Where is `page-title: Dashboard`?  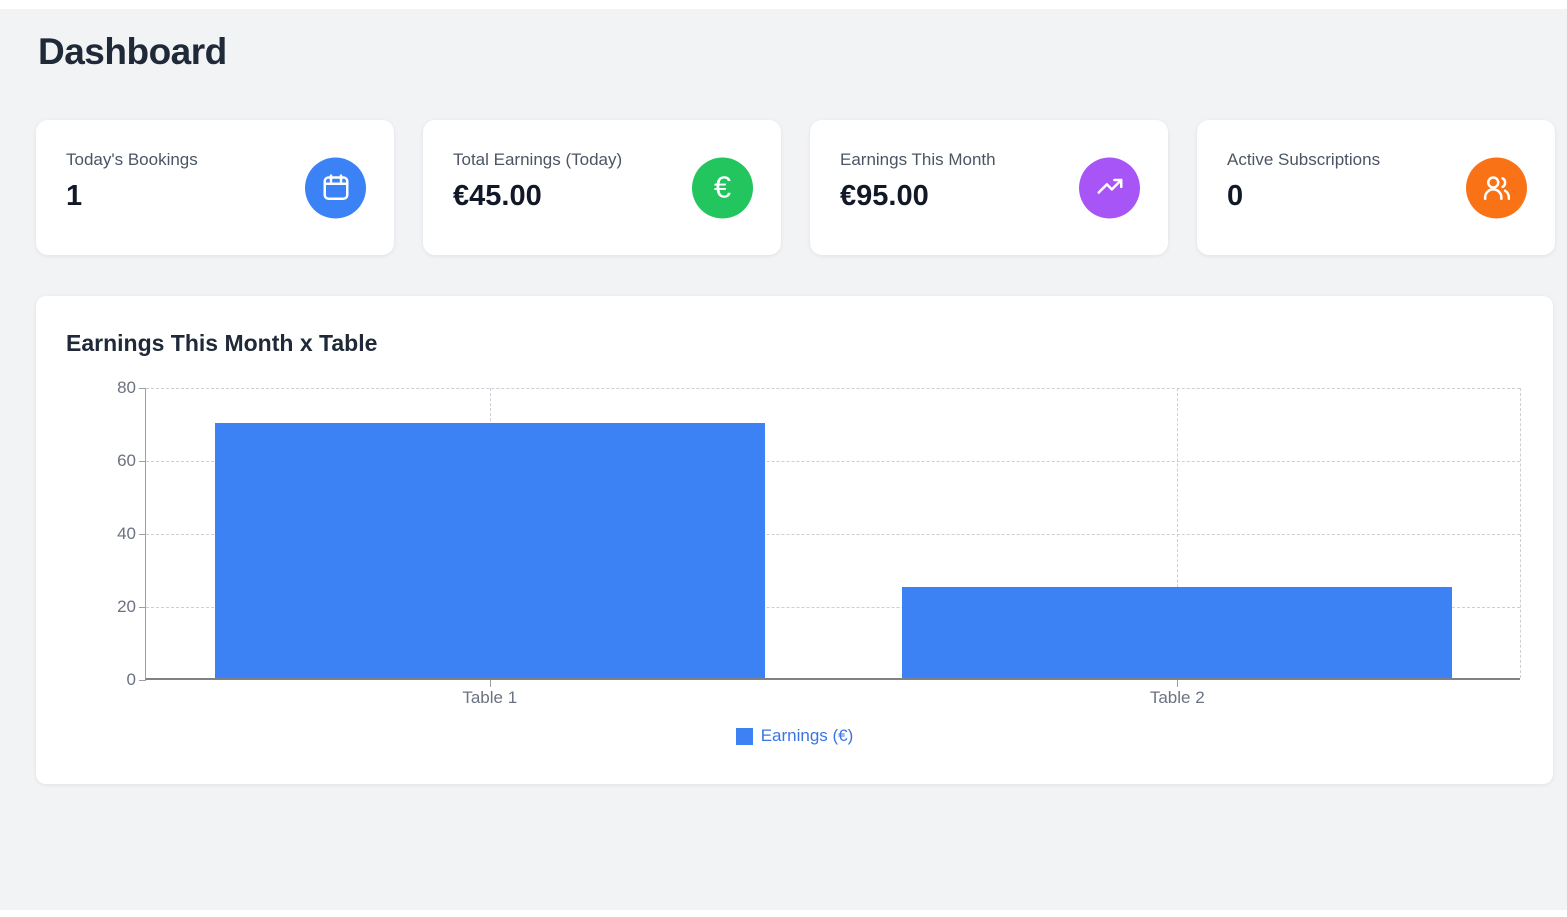
page-title: Dashboard is located at coordinates (132, 51).